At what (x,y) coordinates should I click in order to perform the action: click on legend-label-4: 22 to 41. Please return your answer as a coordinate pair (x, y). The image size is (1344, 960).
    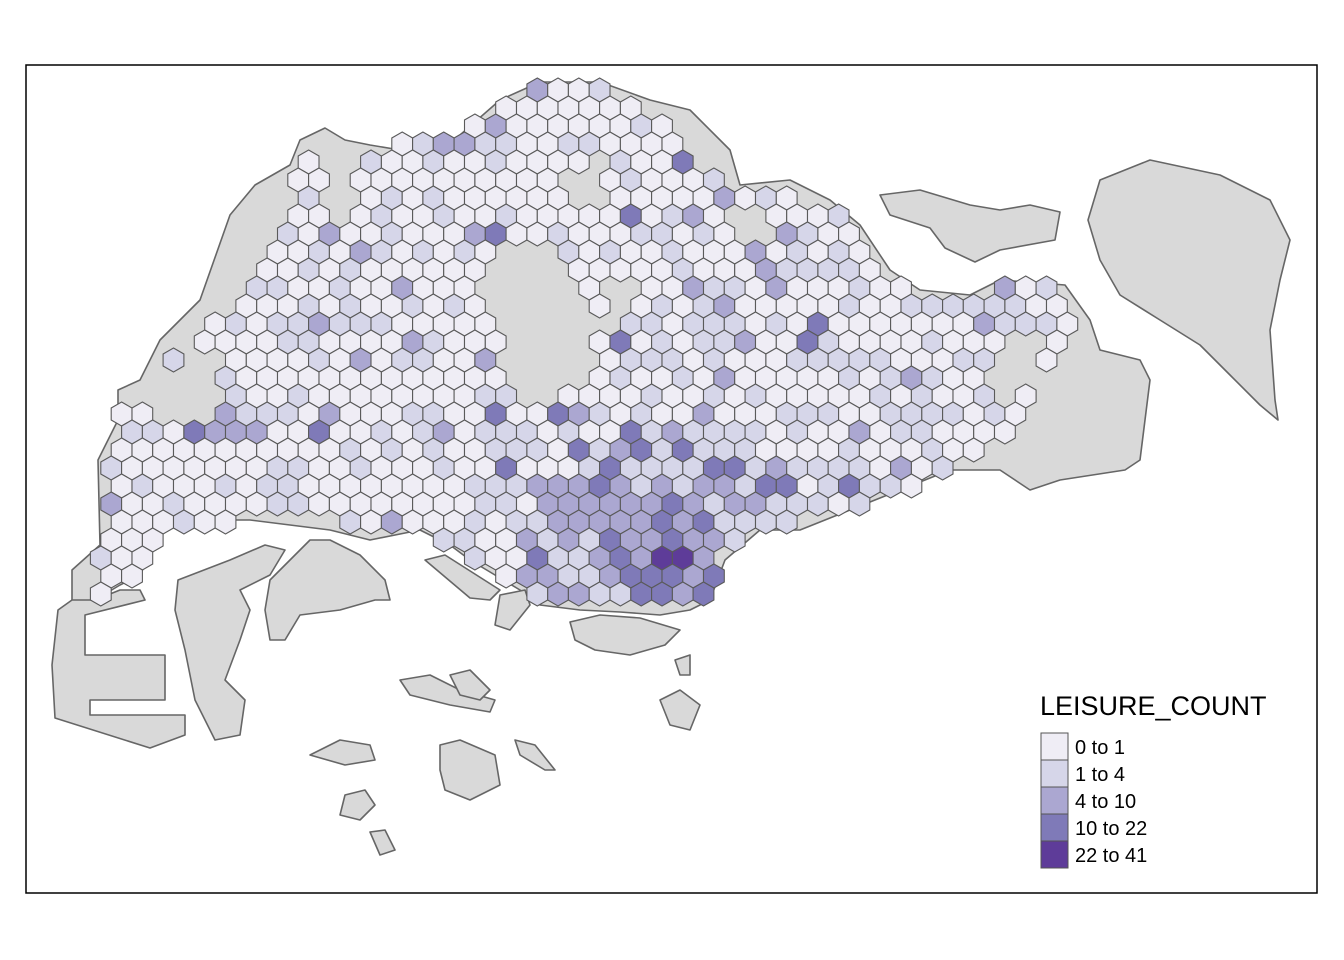
    Looking at the image, I should click on (1111, 856).